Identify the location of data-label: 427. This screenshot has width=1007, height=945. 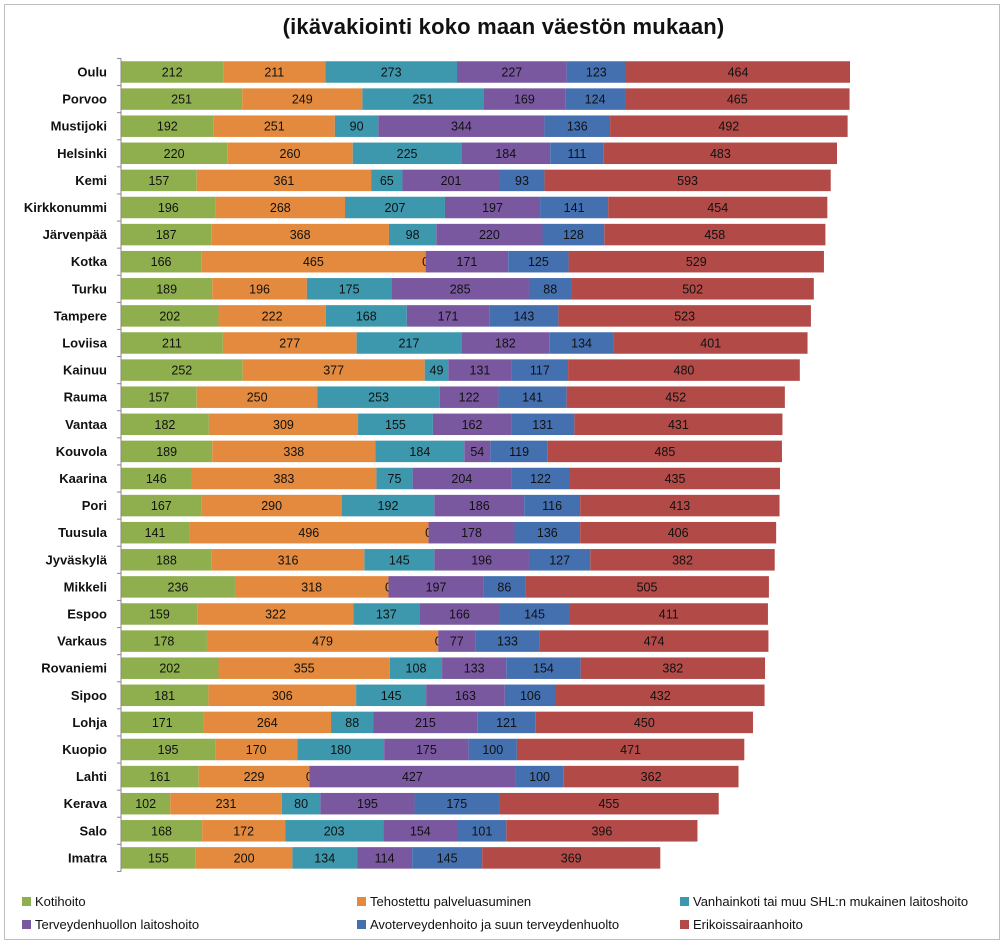
(412, 777).